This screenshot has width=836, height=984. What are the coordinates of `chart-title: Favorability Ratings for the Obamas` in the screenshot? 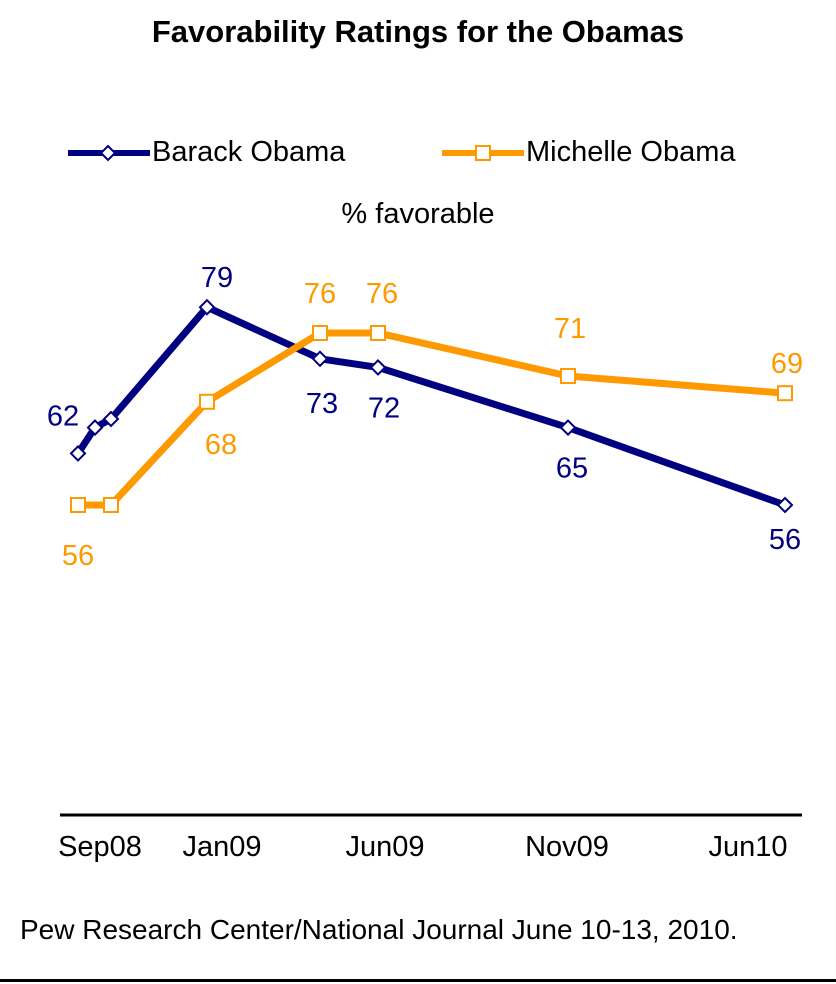 It's located at (418, 31).